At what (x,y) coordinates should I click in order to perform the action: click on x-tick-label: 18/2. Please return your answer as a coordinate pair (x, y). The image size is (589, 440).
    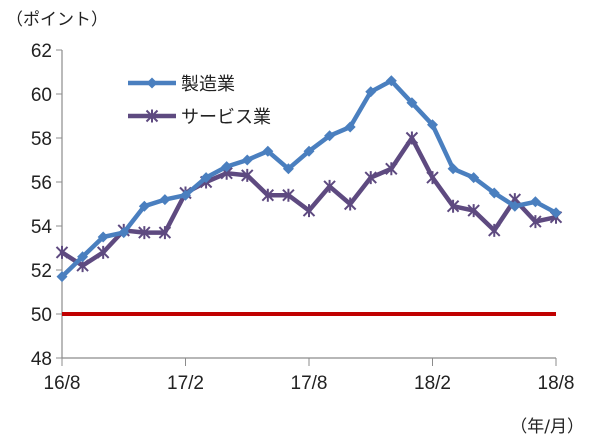
    Looking at the image, I should click on (432, 383).